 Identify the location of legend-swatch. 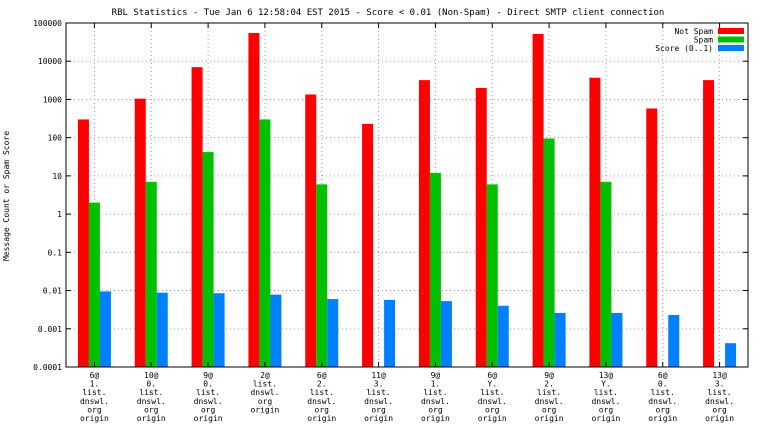
(731, 48).